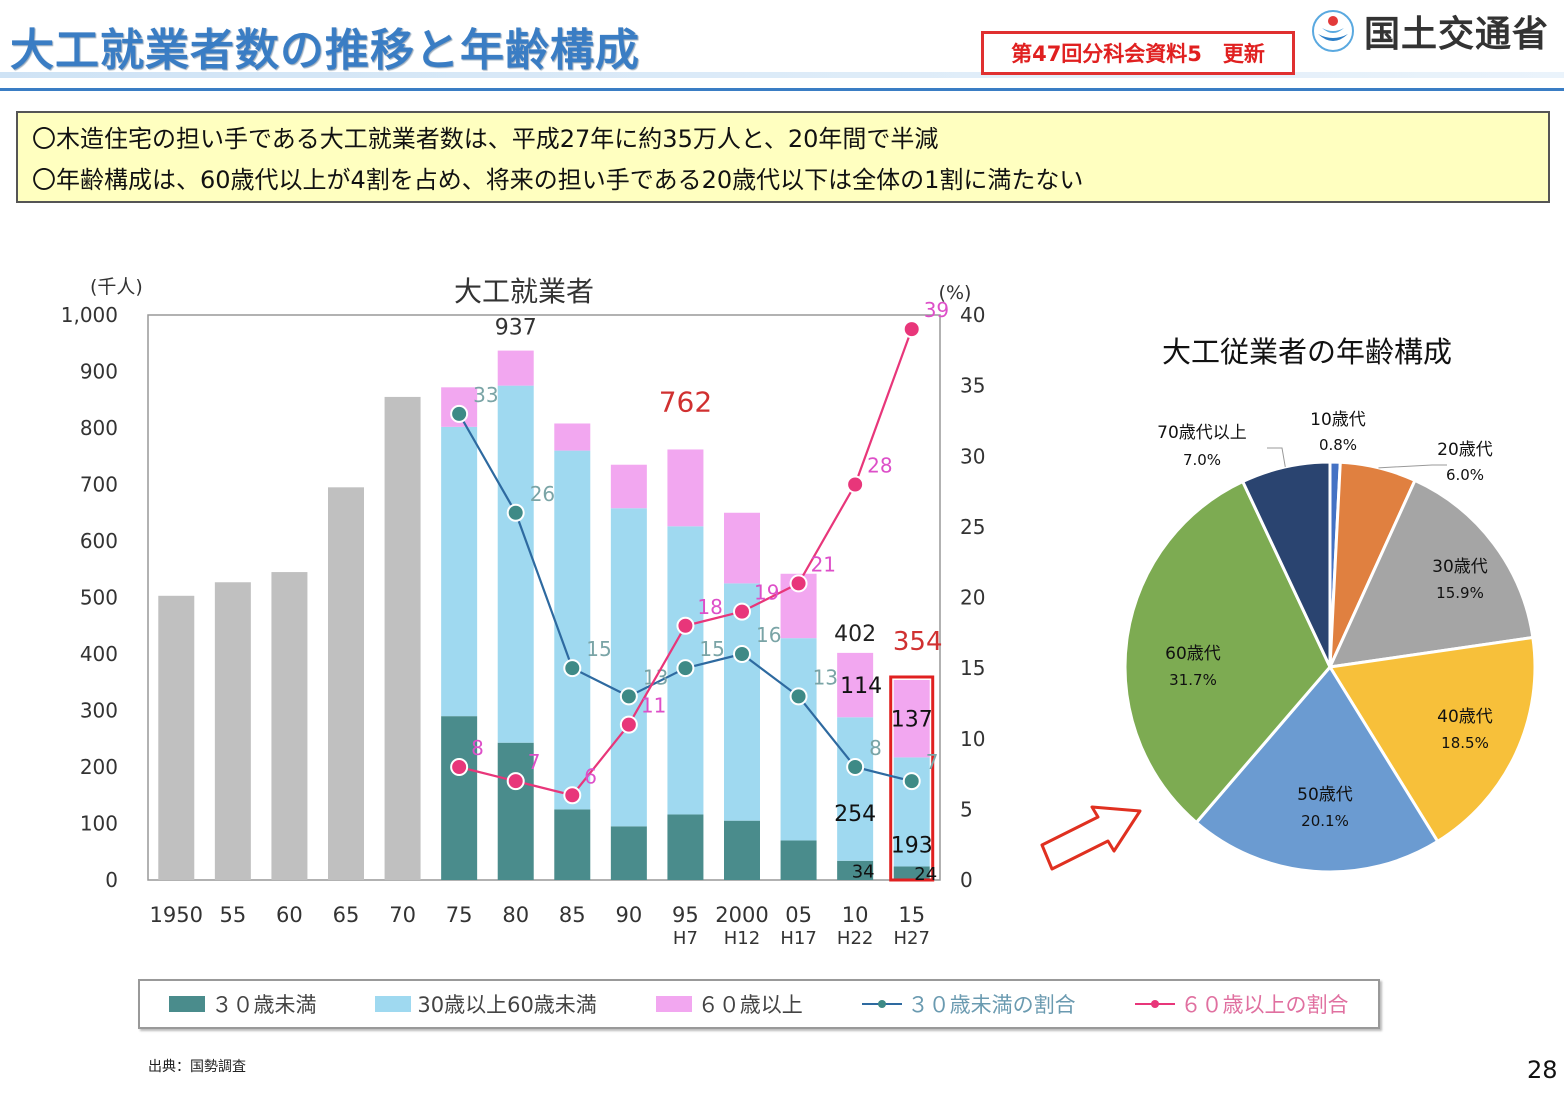  What do you see at coordinates (1193, 654) in the screenshot?
I see `pie-slice-label: 60歳代` at bounding box center [1193, 654].